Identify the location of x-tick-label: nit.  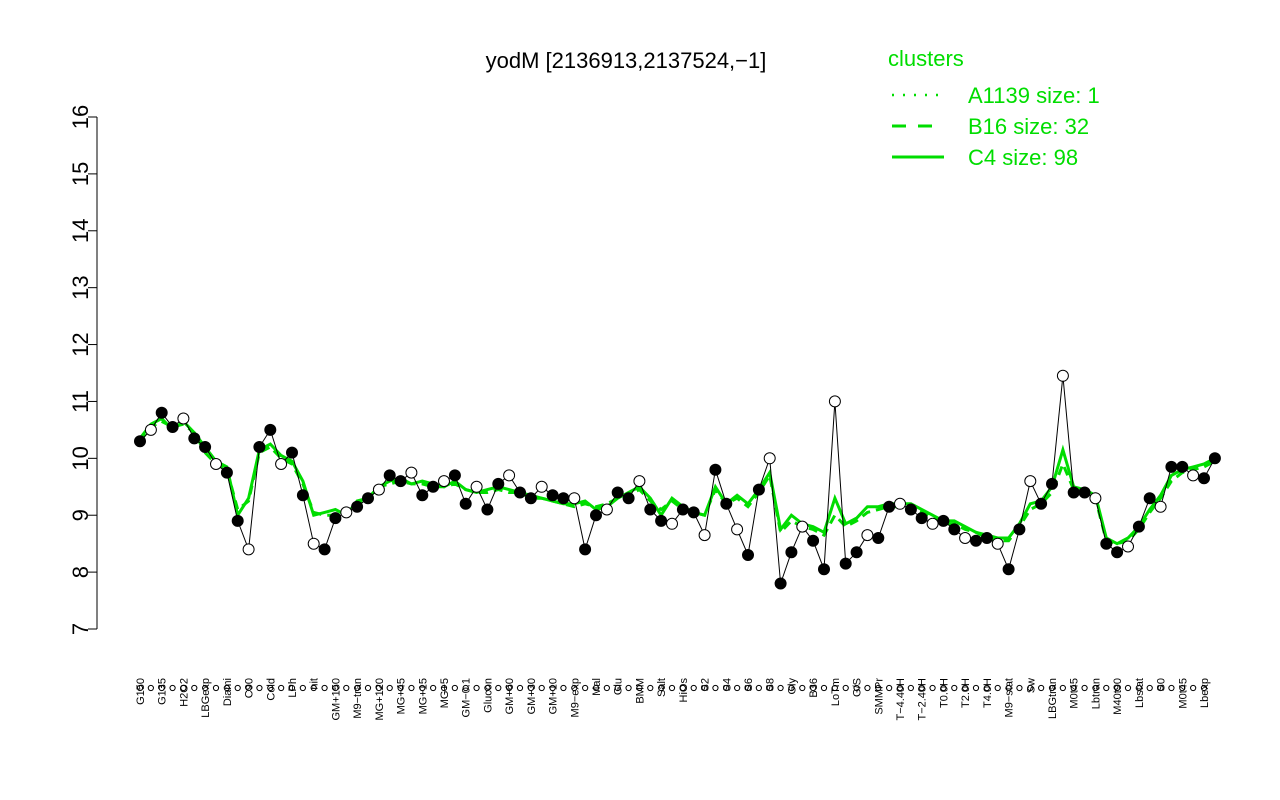
(315, 684).